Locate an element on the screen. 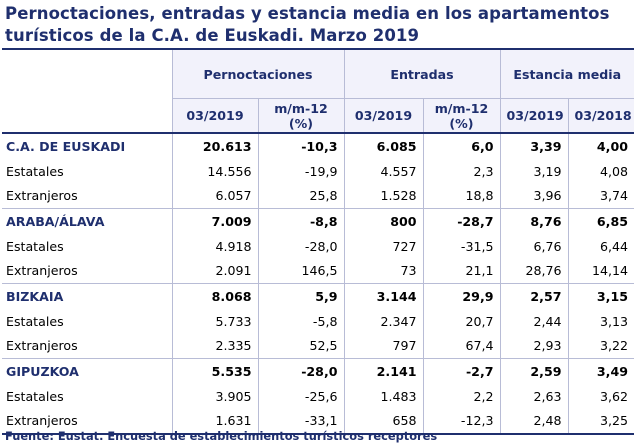 This screenshot has width=636, height=448. entradas-variation: 2,2 is located at coordinates (462, 396).